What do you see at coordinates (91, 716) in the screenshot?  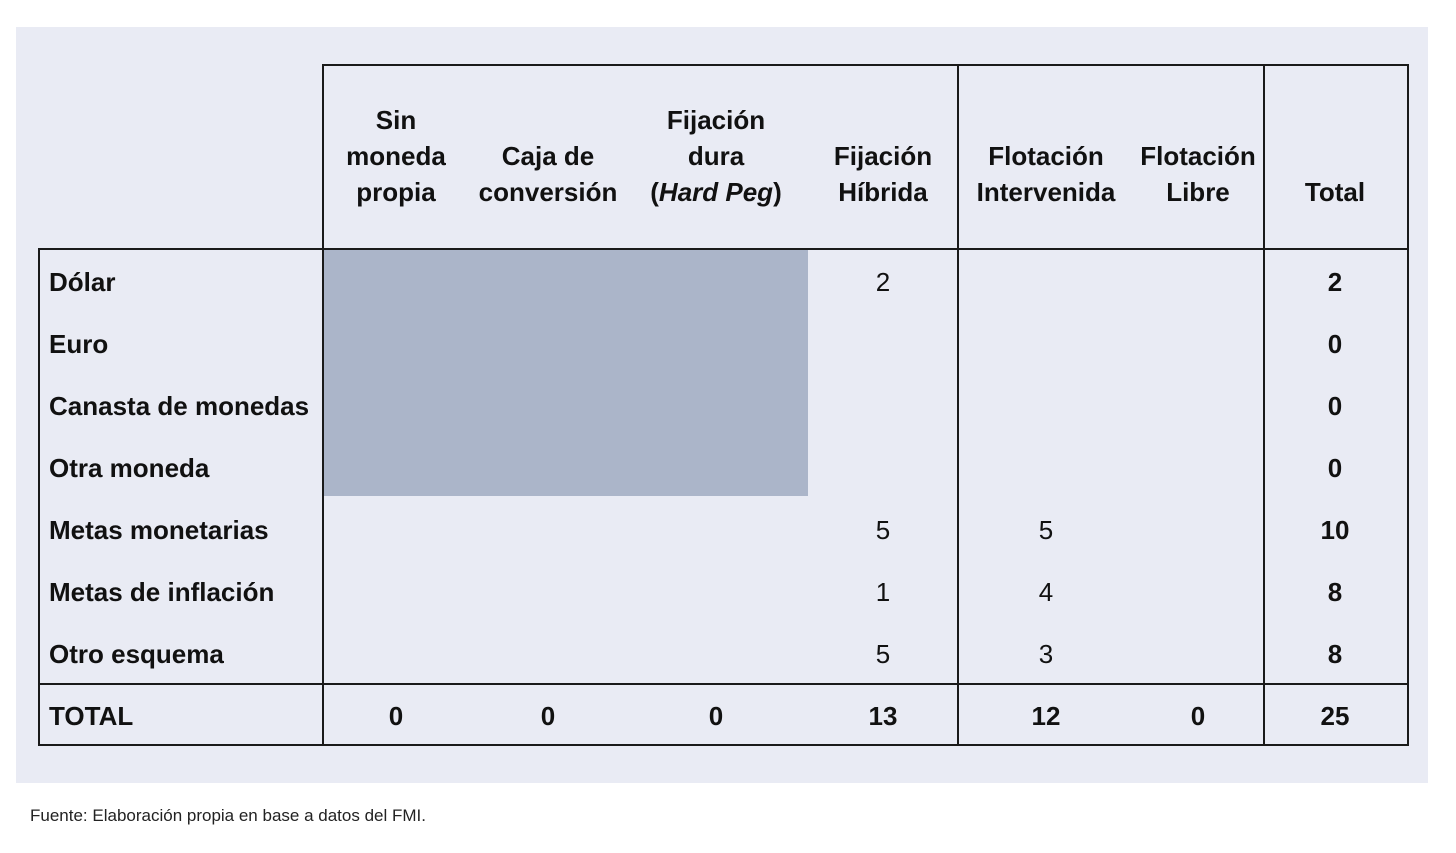 I see `row-label: TOTAL` at bounding box center [91, 716].